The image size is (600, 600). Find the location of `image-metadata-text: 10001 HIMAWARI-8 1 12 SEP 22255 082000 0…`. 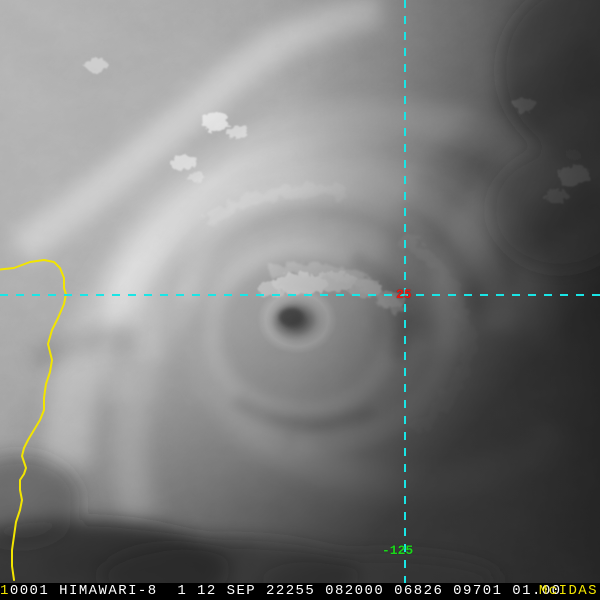

image-metadata-text: 10001 HIMAWARI-8 1 12 SEP 22255 082000 0… is located at coordinates (281, 591).